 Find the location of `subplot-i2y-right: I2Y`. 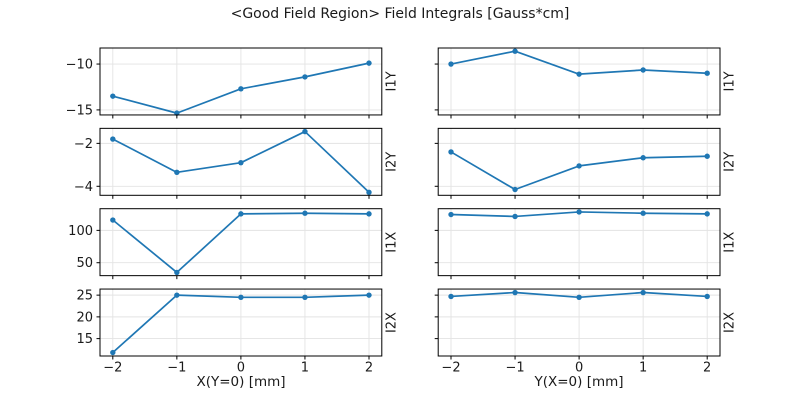

subplot-i2y-right: I2Y is located at coordinates (586, 163).